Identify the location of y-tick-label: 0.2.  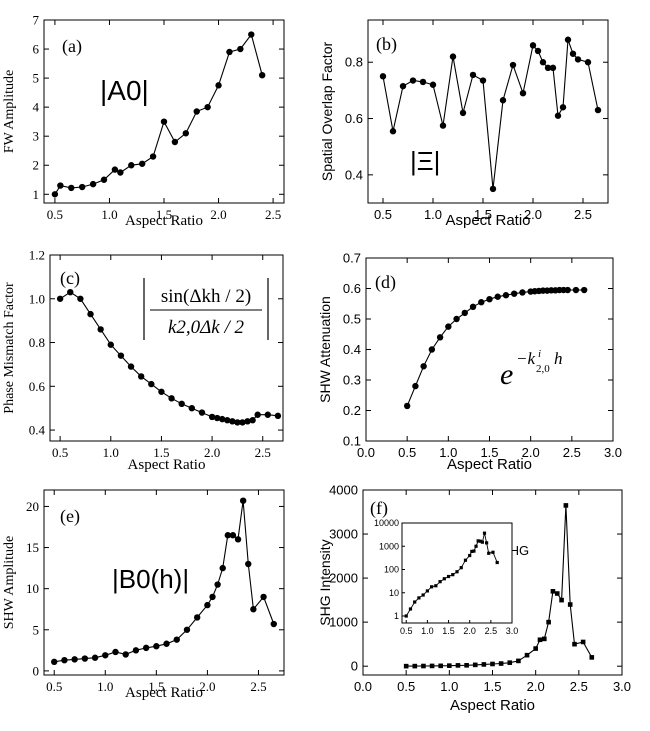
(352, 410).